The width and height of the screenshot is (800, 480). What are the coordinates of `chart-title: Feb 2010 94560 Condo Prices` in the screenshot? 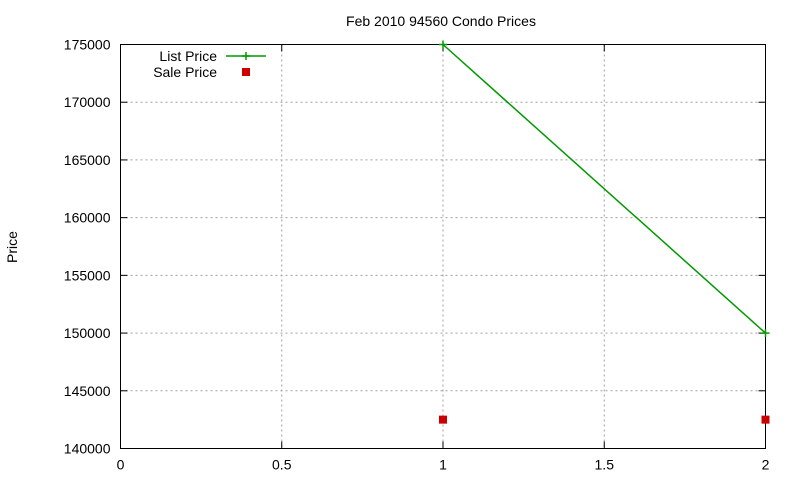 It's located at (441, 21).